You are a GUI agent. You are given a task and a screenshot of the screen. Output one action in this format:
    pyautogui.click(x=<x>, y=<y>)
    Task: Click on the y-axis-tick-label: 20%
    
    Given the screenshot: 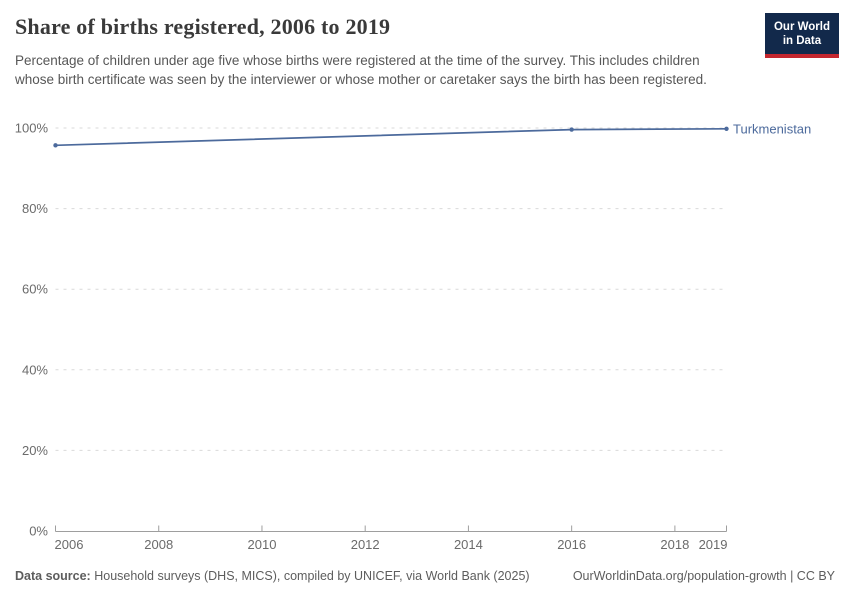 What is the action you would take?
    pyautogui.click(x=35, y=450)
    